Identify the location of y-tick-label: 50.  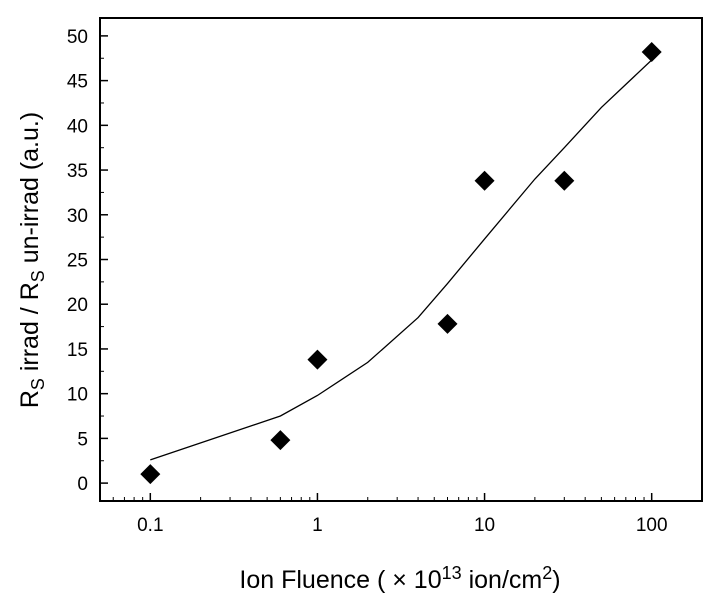
(77, 37).